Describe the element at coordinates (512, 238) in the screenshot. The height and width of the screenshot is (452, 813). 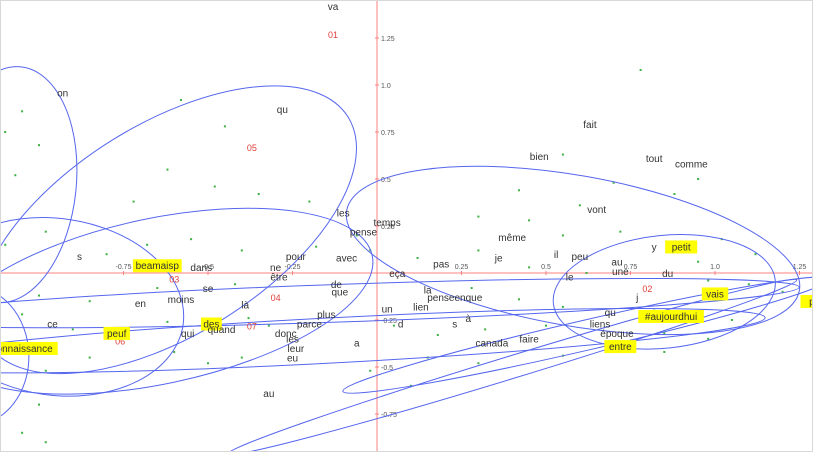
I see `word-label: même` at that location.